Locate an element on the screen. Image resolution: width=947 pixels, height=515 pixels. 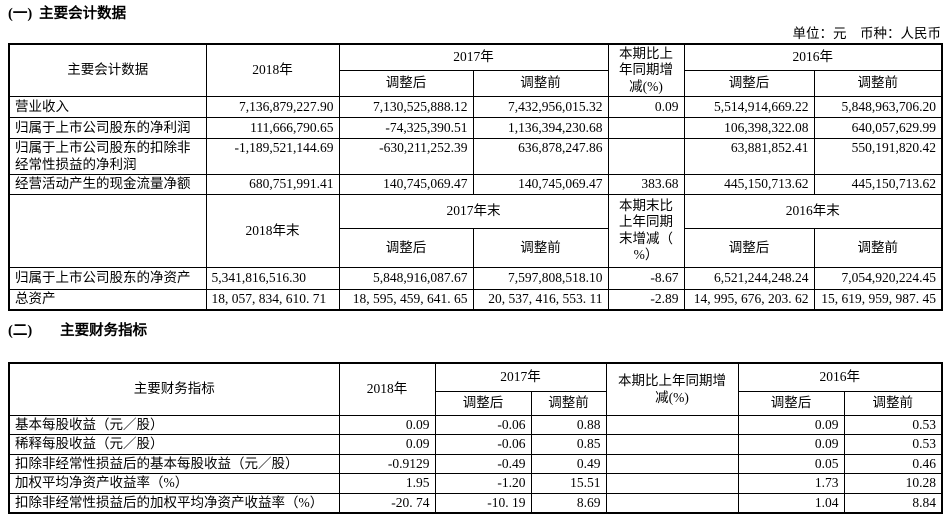
row-label: 归属于上市公司股东的扣除非 经常性损益的净利润 is located at coordinates (107, 157).